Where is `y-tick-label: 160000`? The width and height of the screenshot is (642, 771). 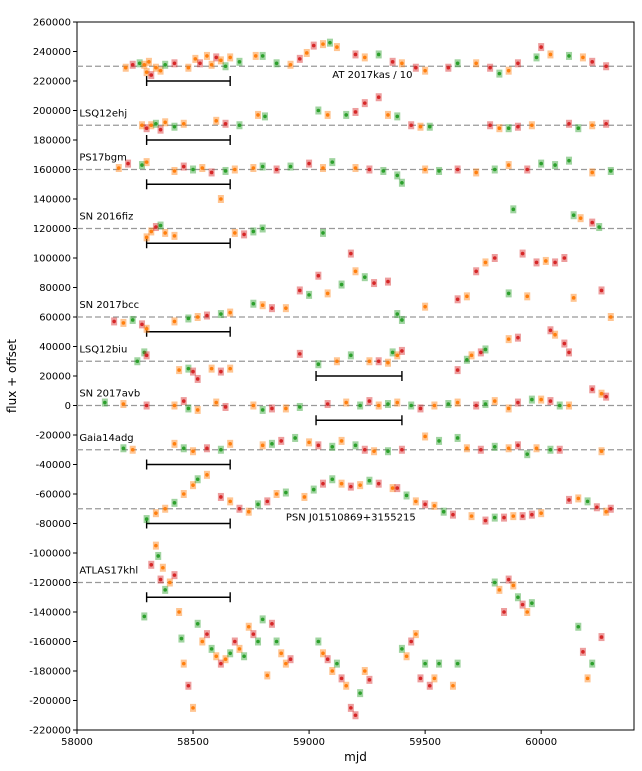
y-tick-label: 160000 is located at coordinates (52, 170).